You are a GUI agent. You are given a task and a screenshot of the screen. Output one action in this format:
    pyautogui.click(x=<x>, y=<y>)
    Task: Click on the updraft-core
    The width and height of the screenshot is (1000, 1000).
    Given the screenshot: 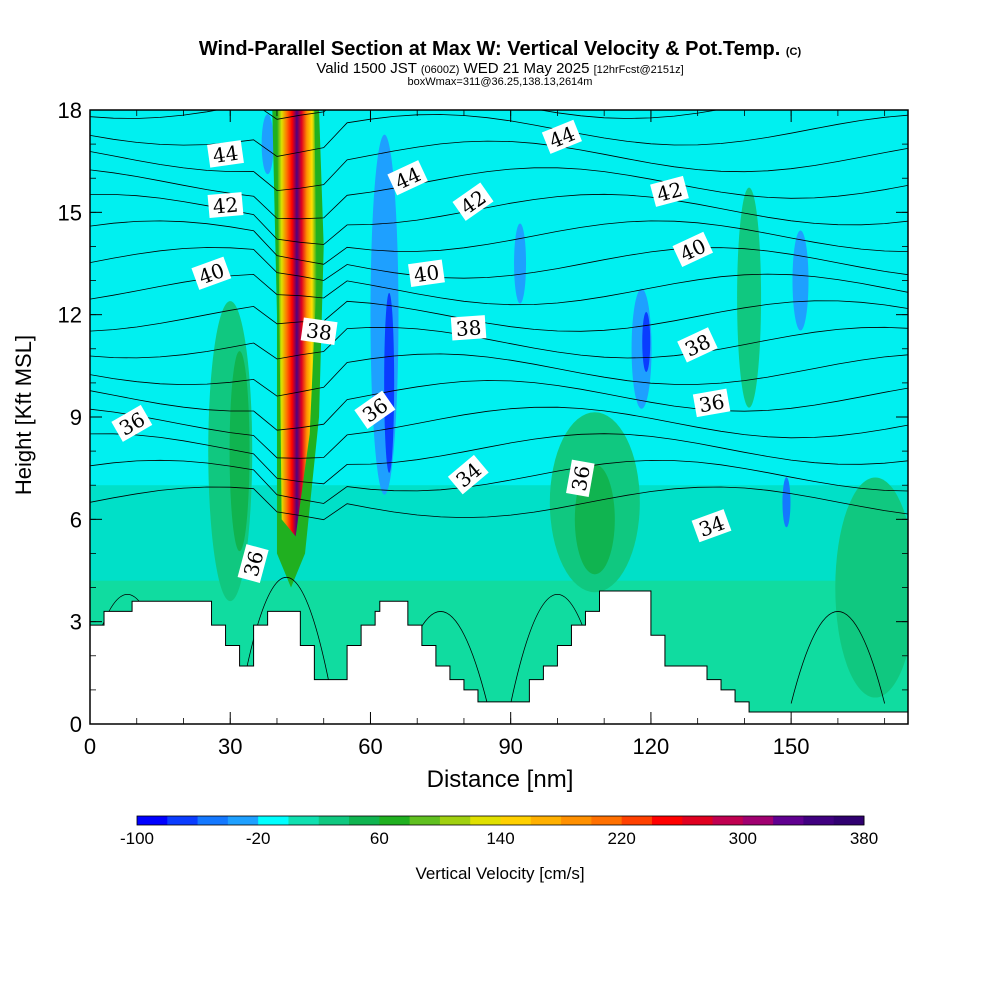 What is the action you would take?
    pyautogui.click(x=296, y=323)
    